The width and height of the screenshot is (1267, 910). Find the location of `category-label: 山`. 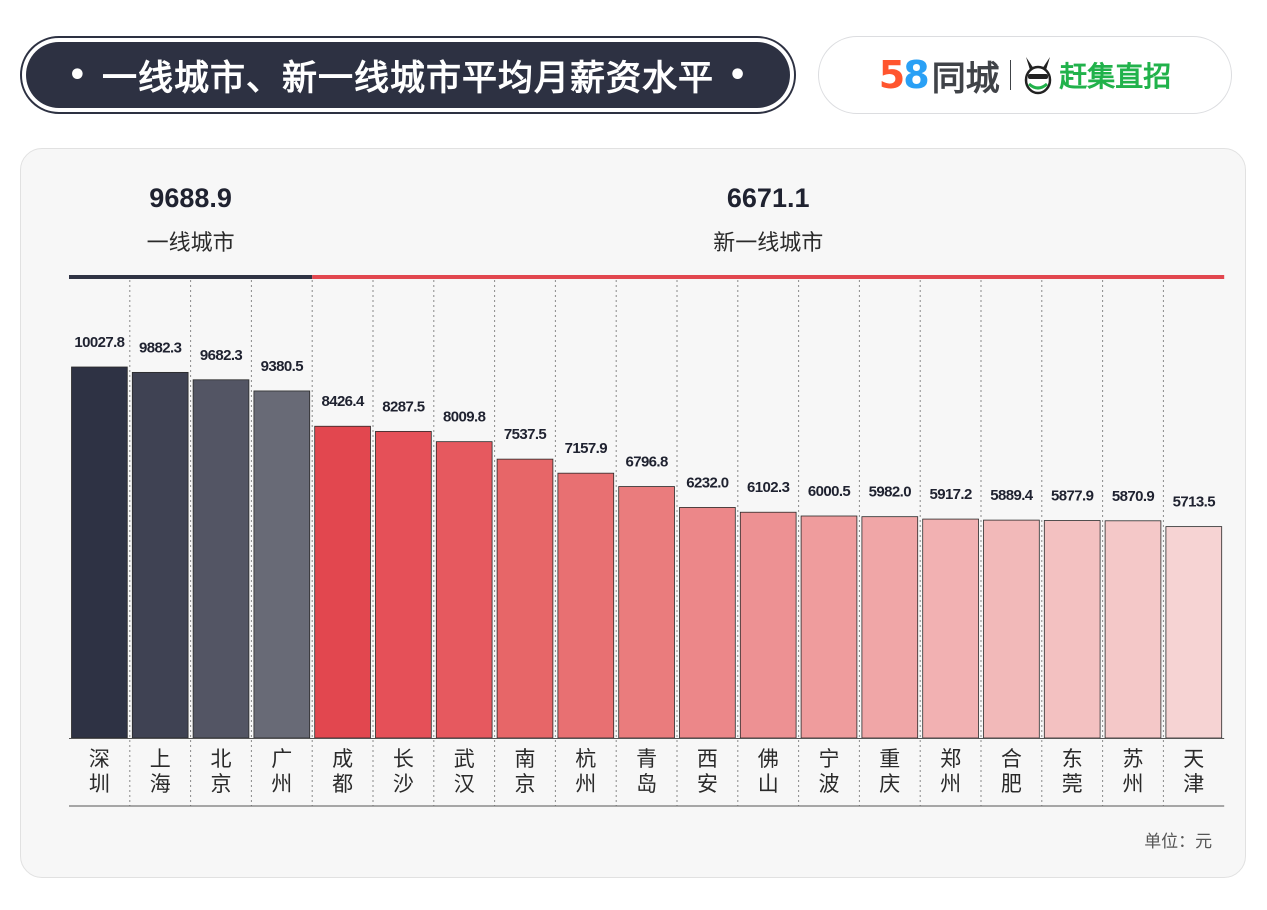

category-label: 山 is located at coordinates (768, 784).